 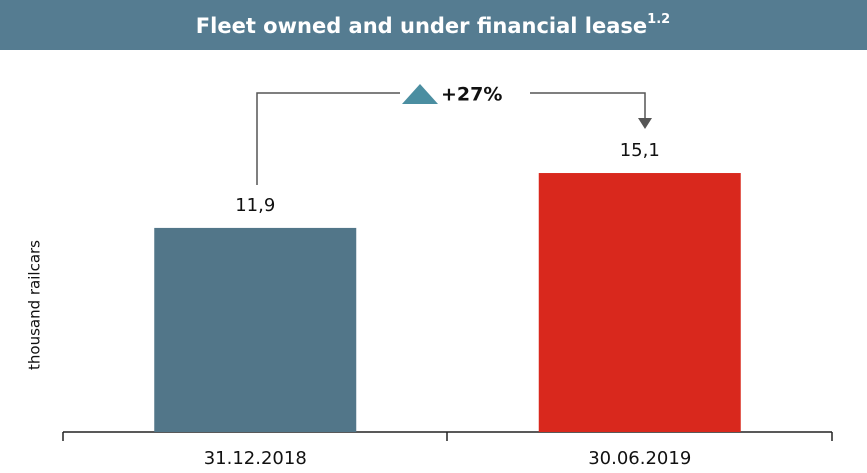 What do you see at coordinates (645, 123) in the screenshot?
I see `arrow-head` at bounding box center [645, 123].